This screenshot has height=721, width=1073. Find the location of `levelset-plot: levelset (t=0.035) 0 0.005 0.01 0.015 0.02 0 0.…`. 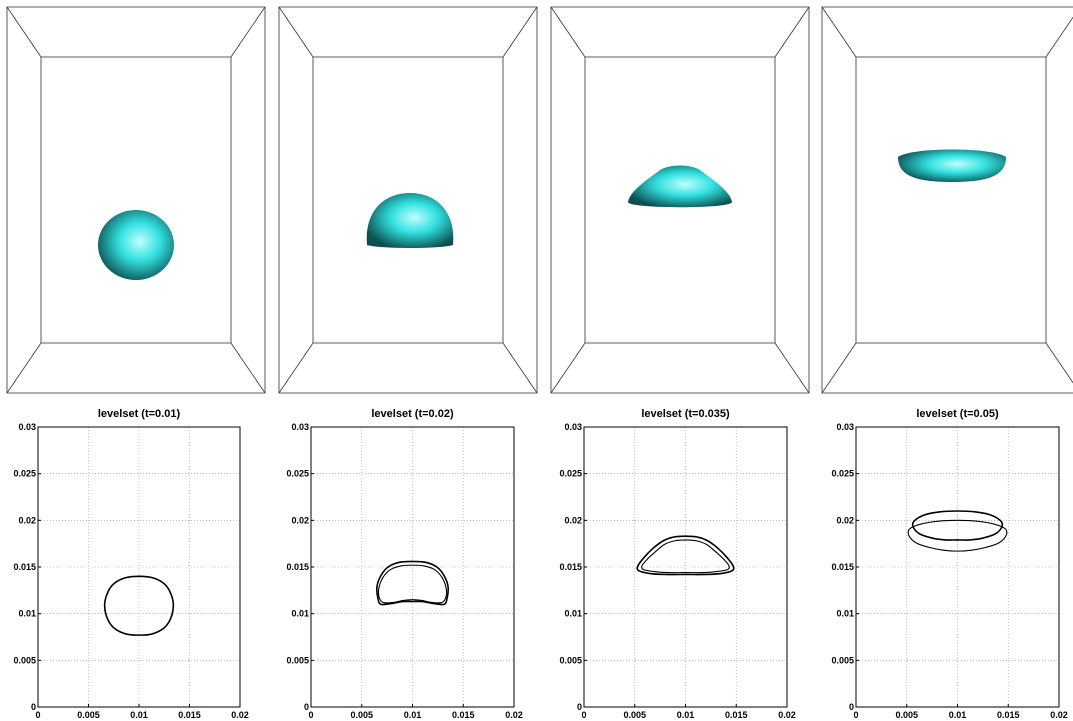

levelset-plot: levelset (t=0.035) 0 0.005 0.01 0.015 0.02 0 0.… is located at coordinates (677, 564).